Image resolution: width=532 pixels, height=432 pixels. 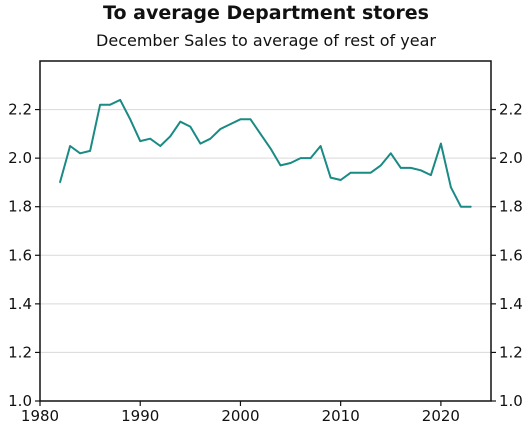 What do you see at coordinates (266, 13) in the screenshot?
I see `chart-title: To average Department stores` at bounding box center [266, 13].